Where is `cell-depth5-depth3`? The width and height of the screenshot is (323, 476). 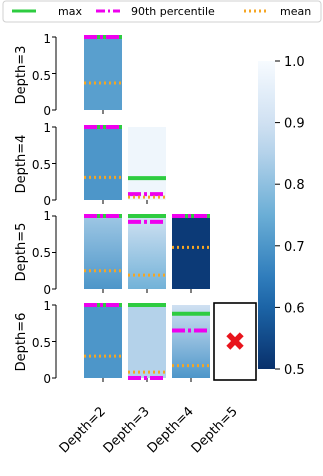
cell-depth5-depth3 is located at coordinates (147, 253).